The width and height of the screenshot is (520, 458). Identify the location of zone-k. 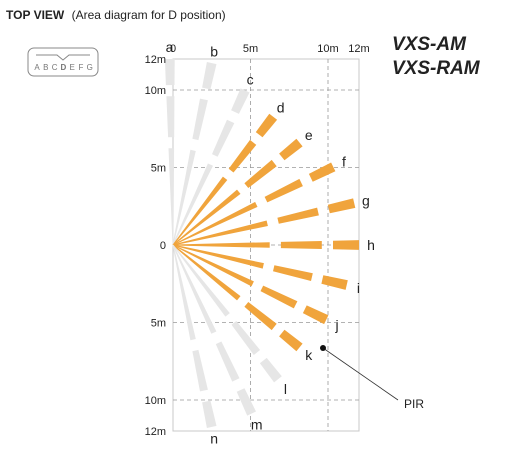
(237, 298).